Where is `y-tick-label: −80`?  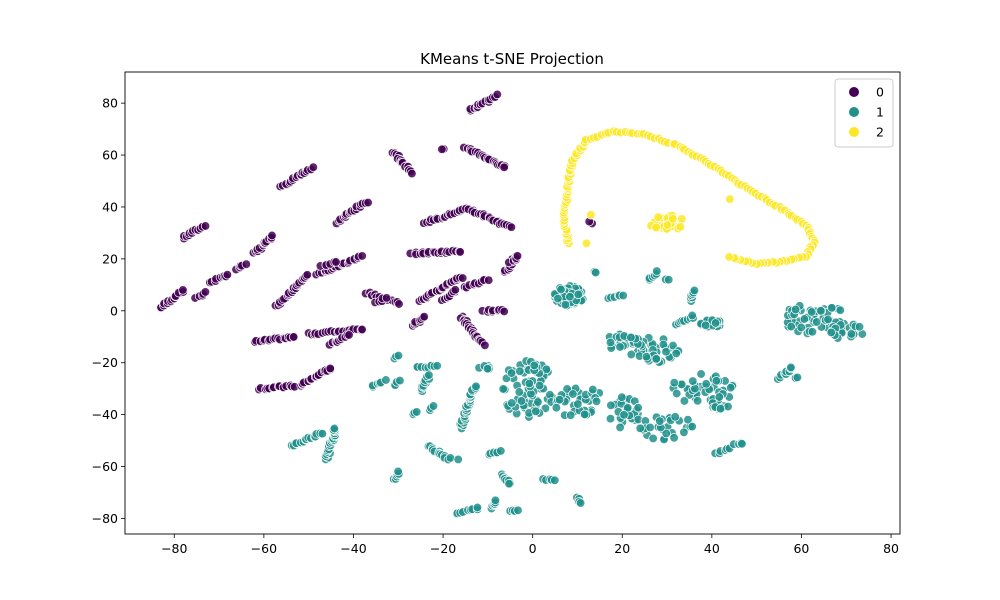
y-tick-label: −80 is located at coordinates (105, 518).